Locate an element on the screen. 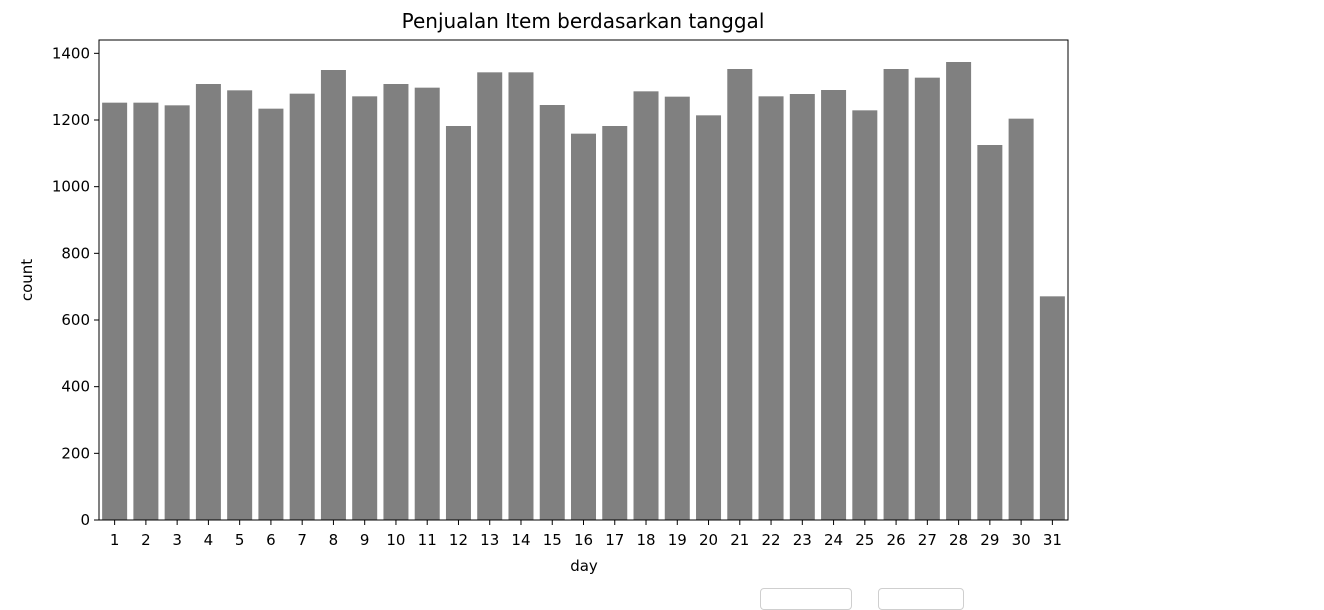 The image size is (1324, 610). y-tick-label: 400 is located at coordinates (75, 387).